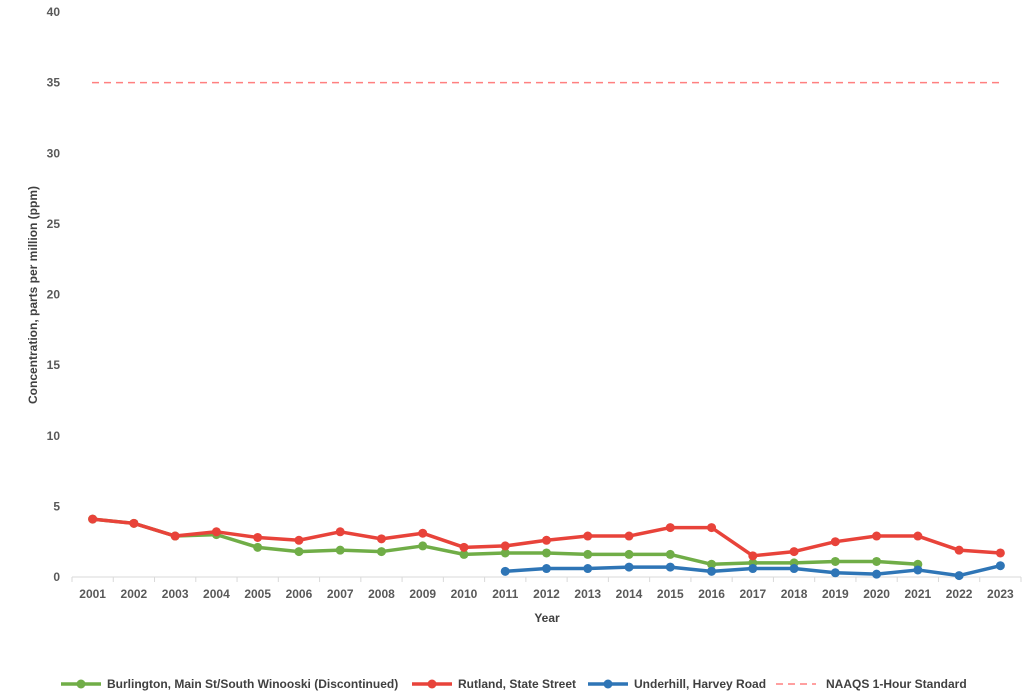  What do you see at coordinates (794, 594) in the screenshot?
I see `x-tick-label: 2018` at bounding box center [794, 594].